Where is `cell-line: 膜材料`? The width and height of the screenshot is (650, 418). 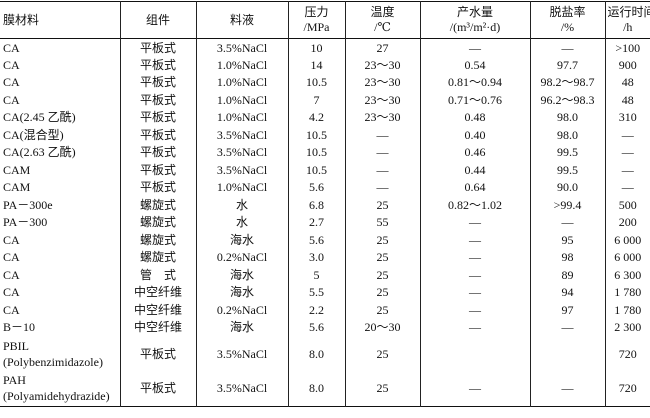 cell-line: 膜材料 is located at coordinates (21, 19).